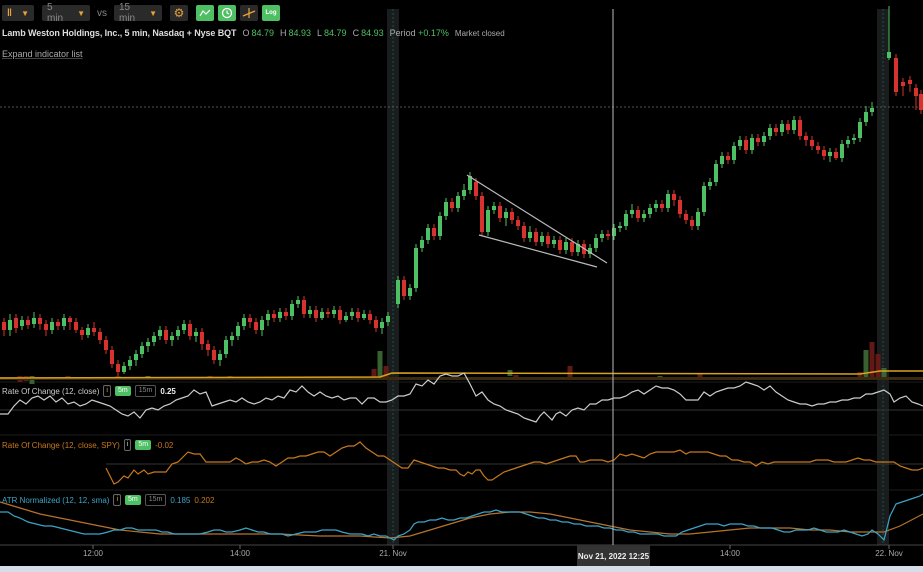 The width and height of the screenshot is (923, 572). What do you see at coordinates (93, 553) in the screenshot?
I see `x-axis-tick-label: 12:00` at bounding box center [93, 553].